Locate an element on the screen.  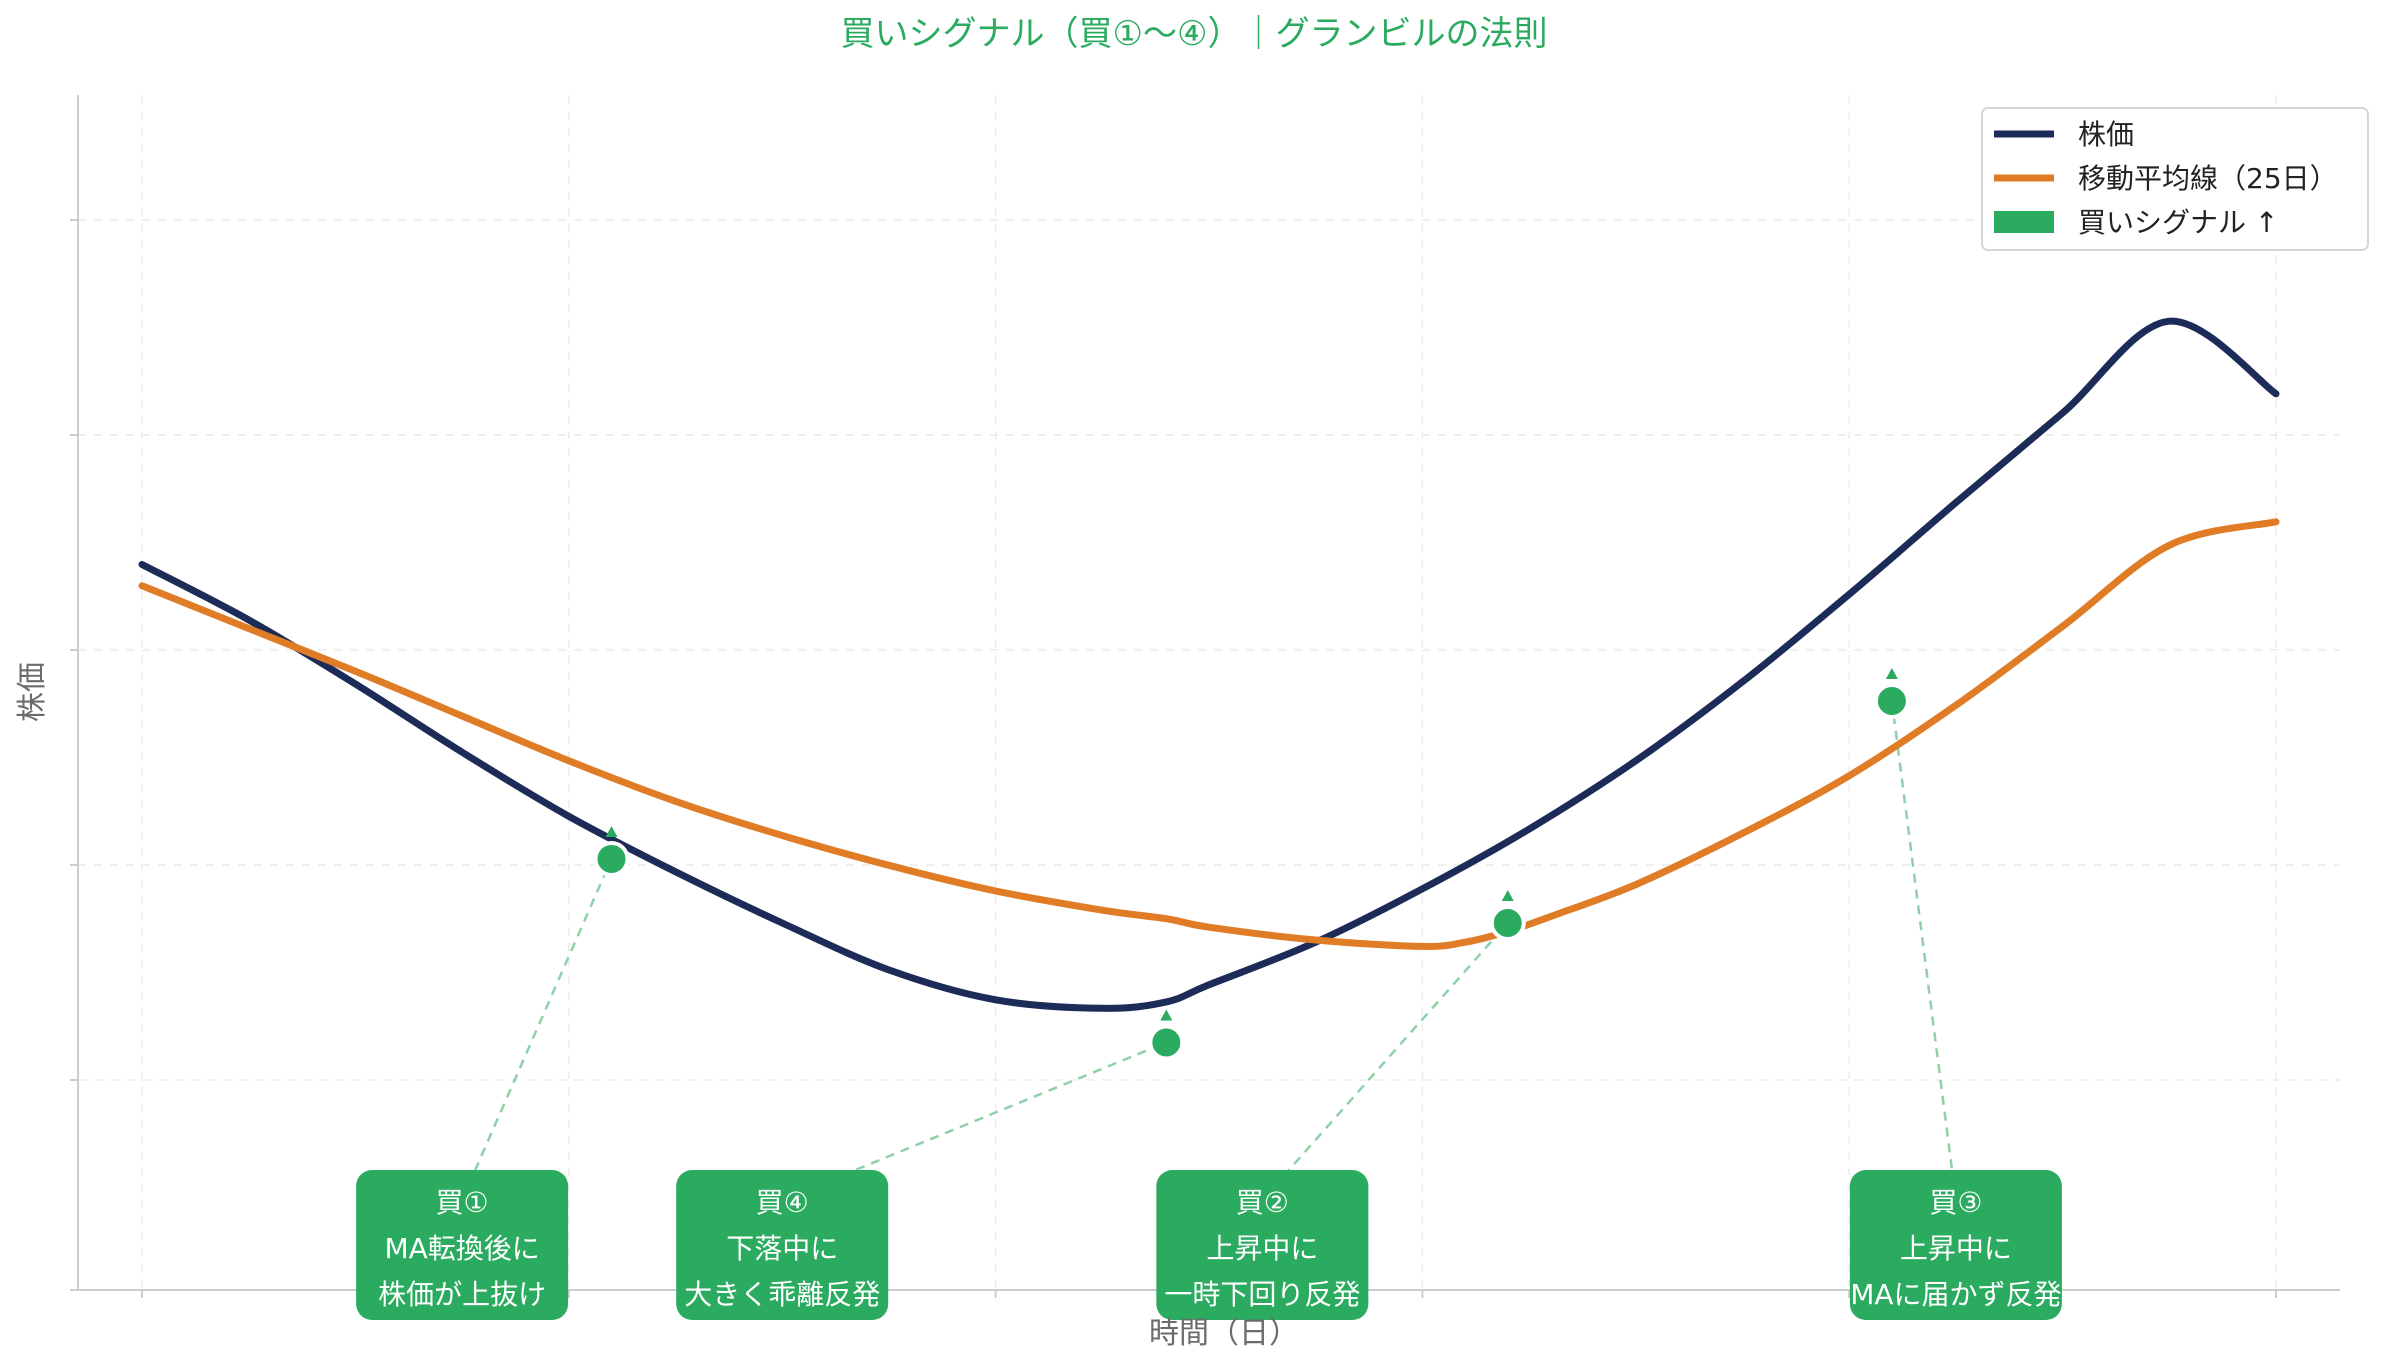
leader-line-buy1 is located at coordinates (536, 1029).